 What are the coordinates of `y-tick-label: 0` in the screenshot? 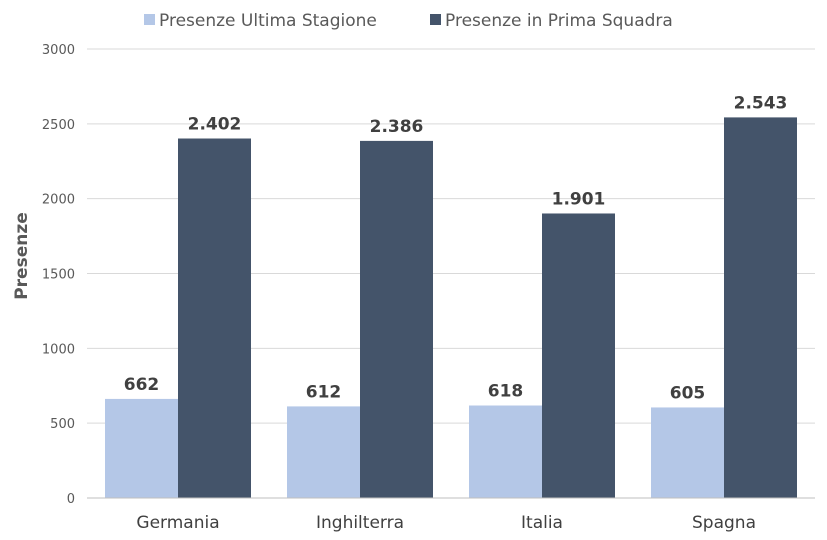 It's located at (71, 499).